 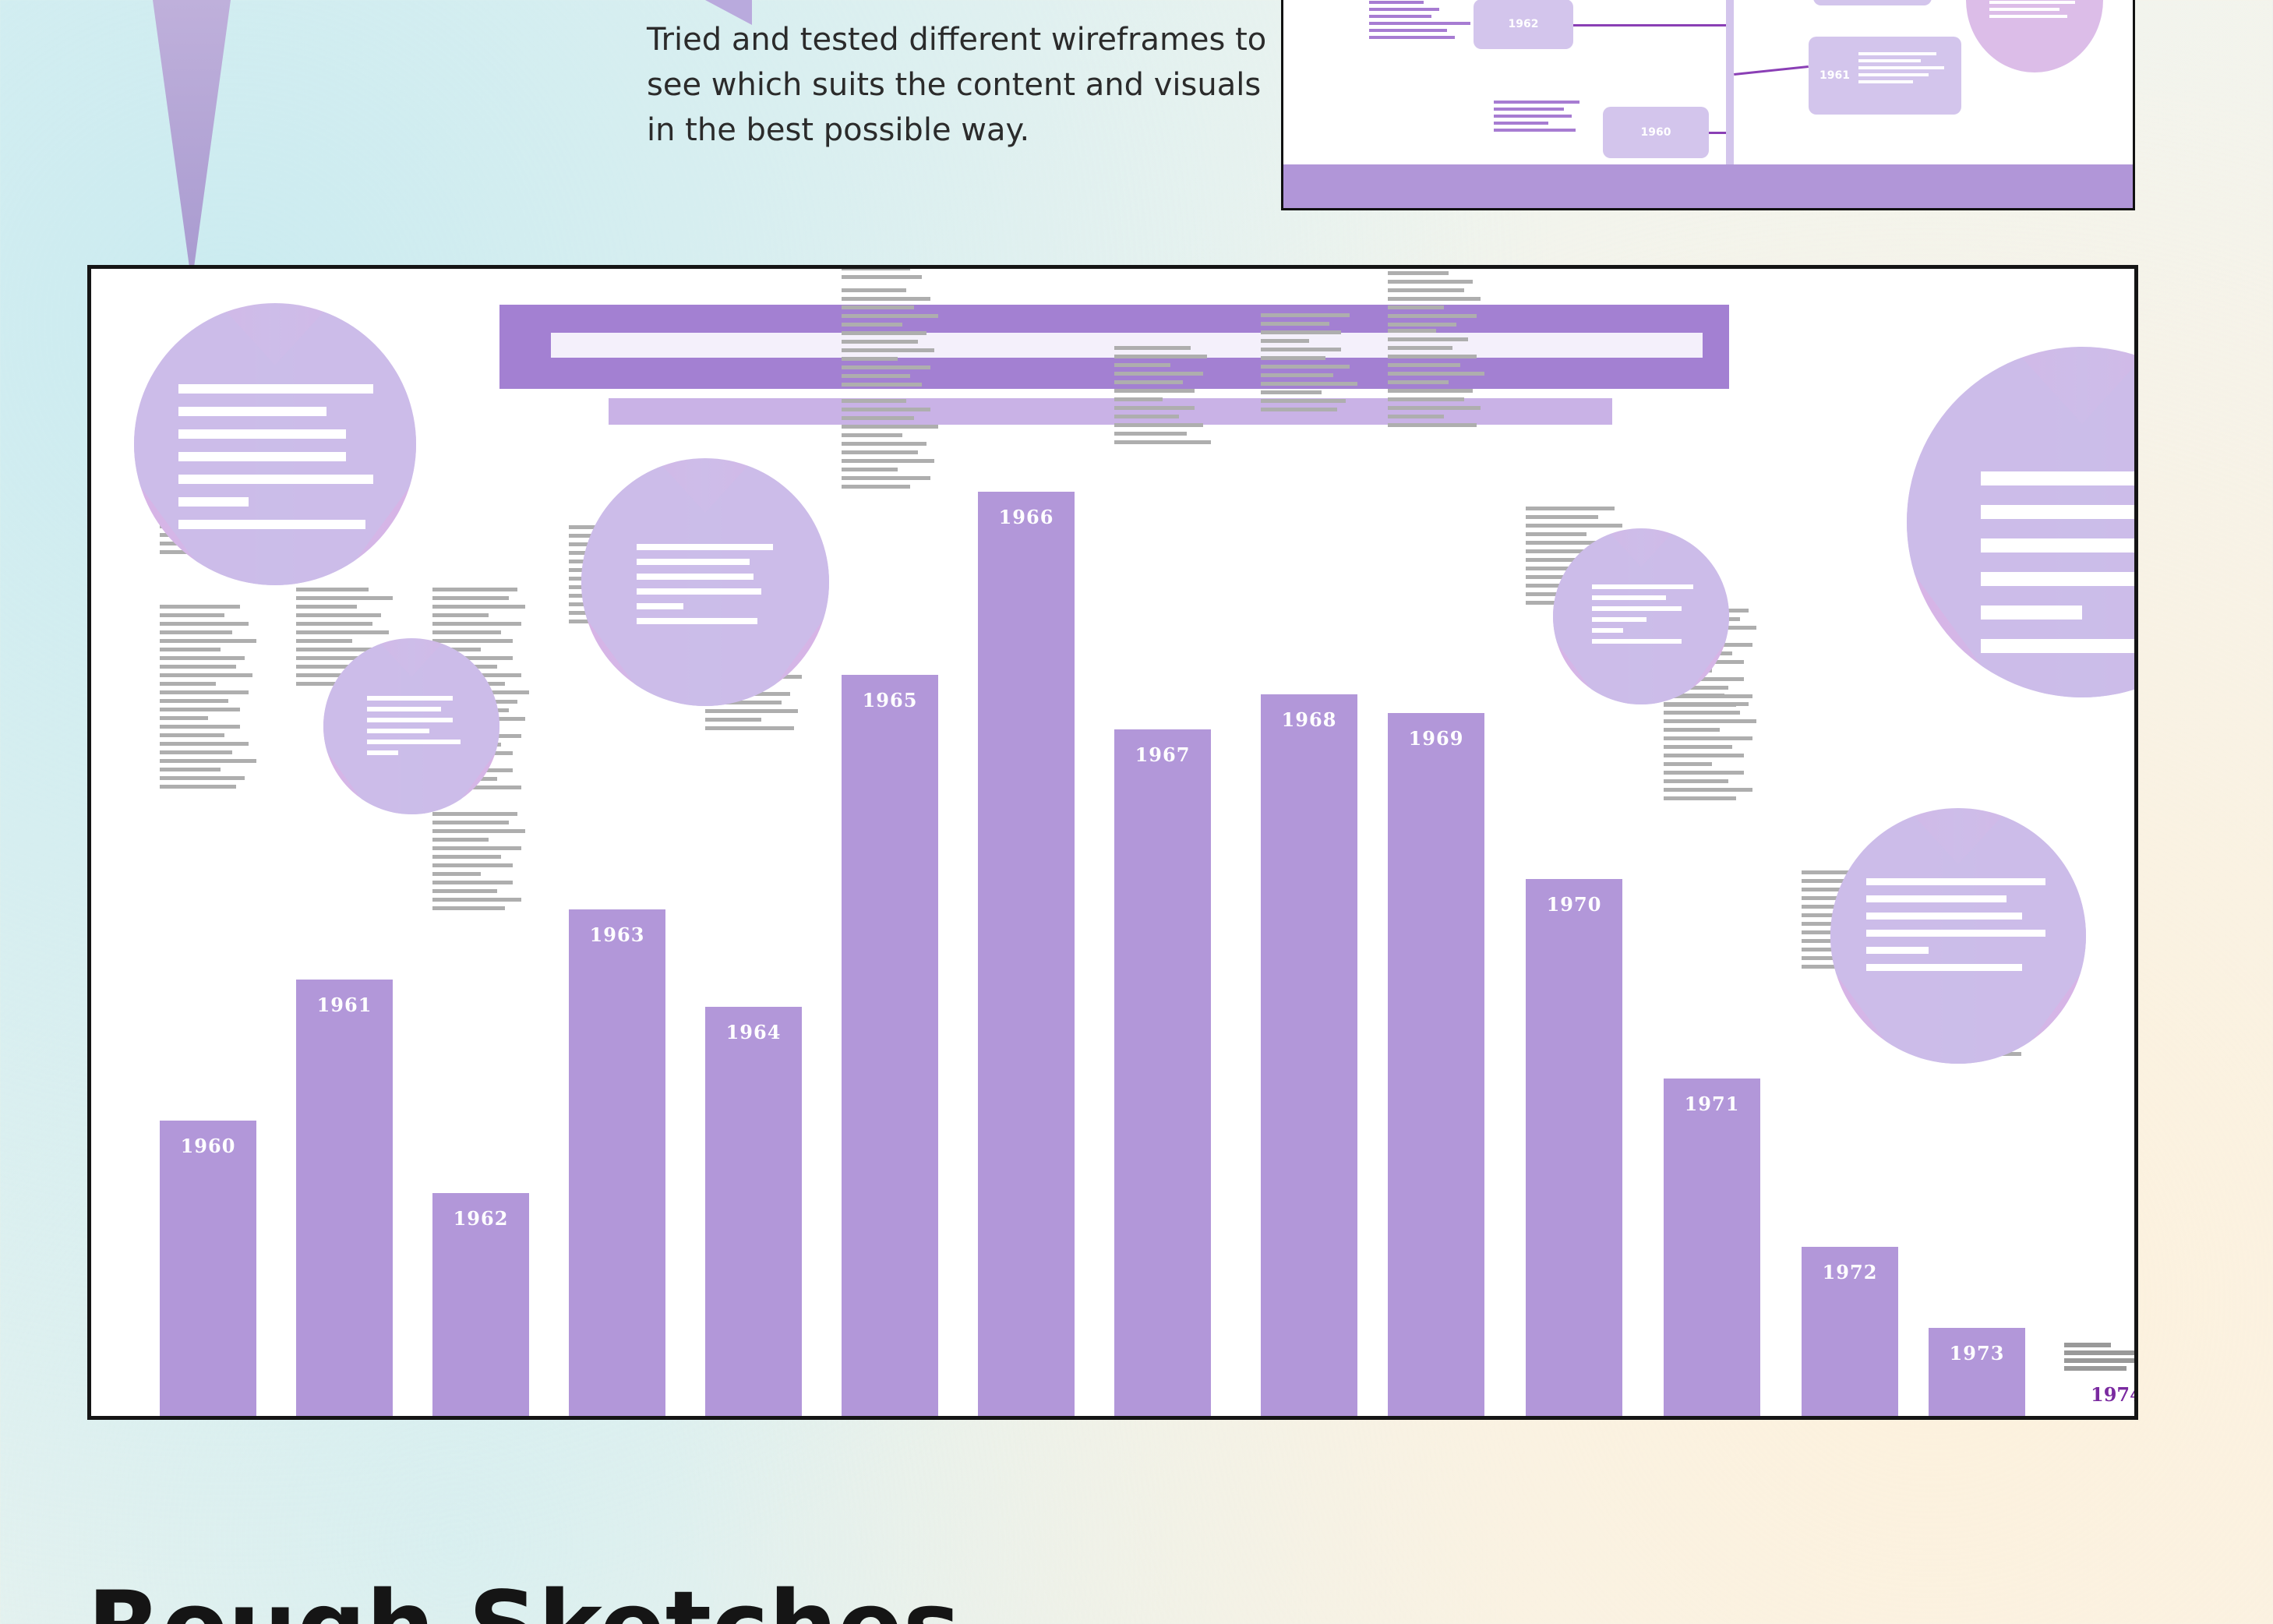 I want to click on timeline-node-label: 1960, so click(x=1655, y=132).